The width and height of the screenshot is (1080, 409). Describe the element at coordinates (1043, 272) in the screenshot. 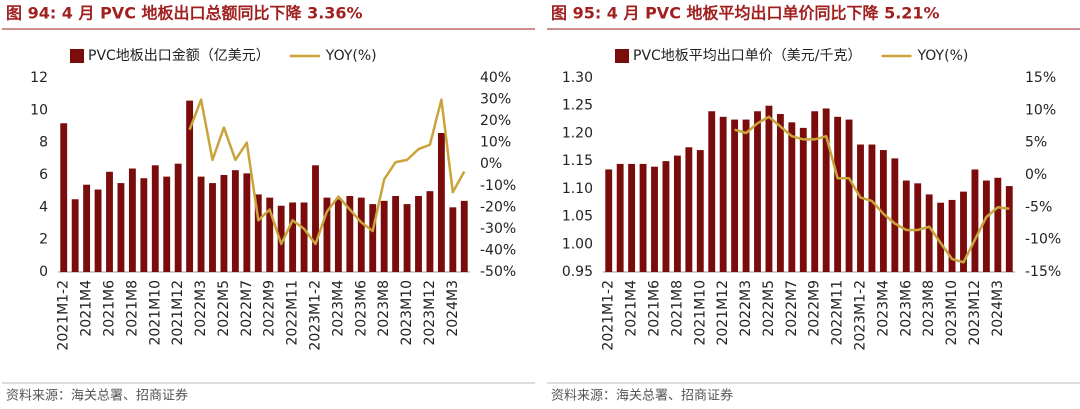

I see `y2-tick-label: -15%` at that location.